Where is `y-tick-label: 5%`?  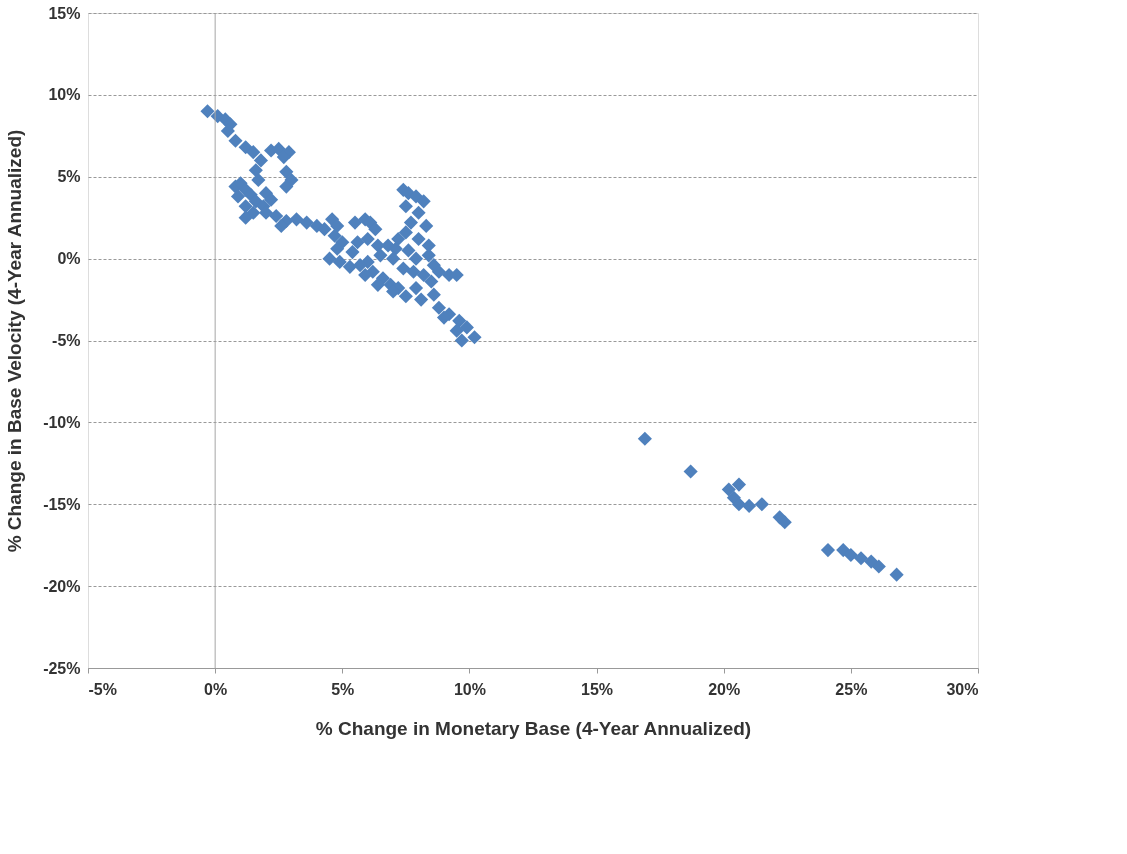
y-tick-label: 5% is located at coordinates (69, 177).